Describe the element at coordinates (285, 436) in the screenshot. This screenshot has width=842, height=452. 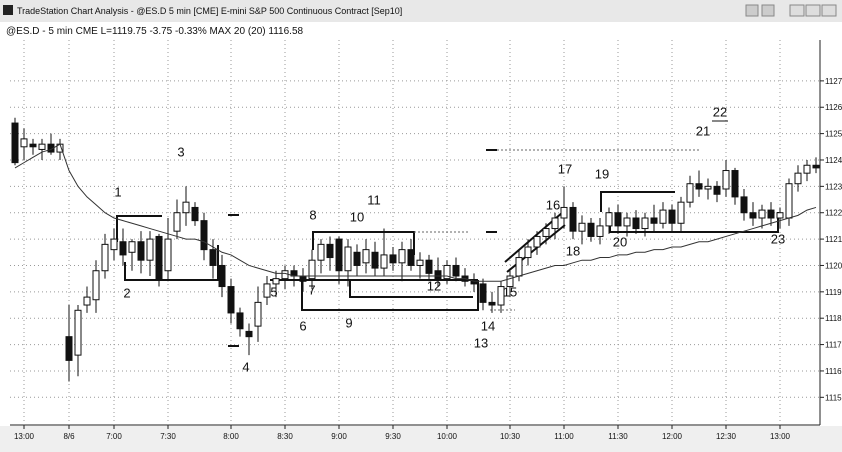
I see `x-tick-label: 8:30` at that location.